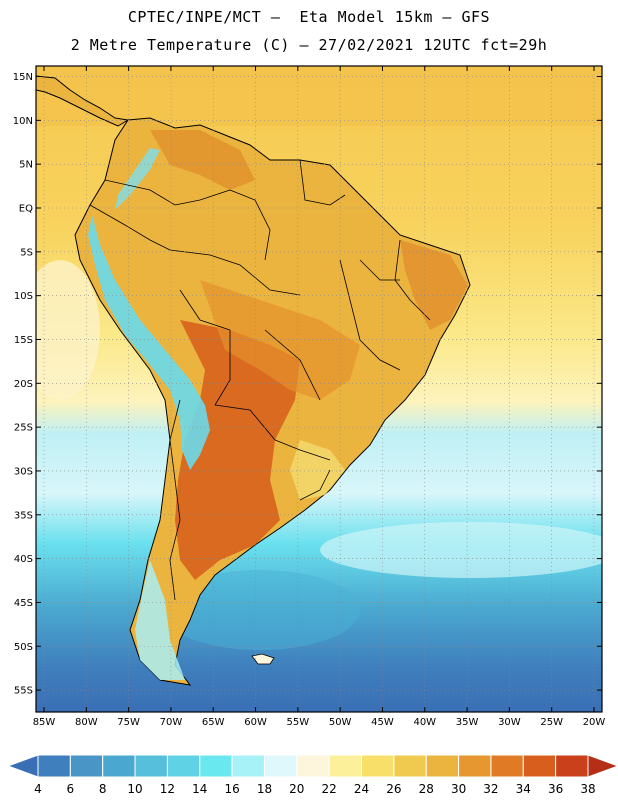 This screenshot has width=618, height=800. What do you see at coordinates (160, 620) in the screenshot?
I see `patagonia-cold-coast` at bounding box center [160, 620].